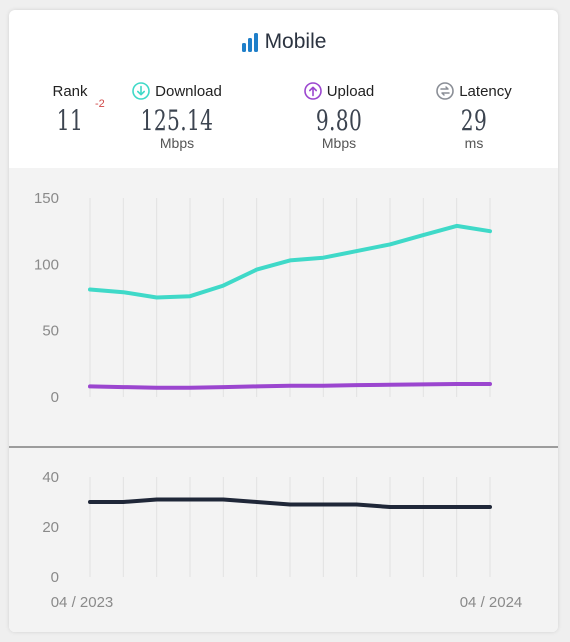  I want to click on arrow-up-circle-icon, so click(312, 91).